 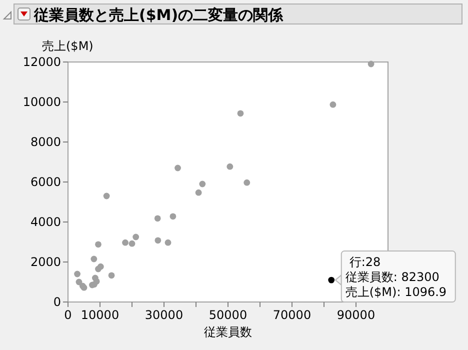 What do you see at coordinates (396, 292) in the screenshot?
I see `annotation: 売上($M): 1096.9` at bounding box center [396, 292].